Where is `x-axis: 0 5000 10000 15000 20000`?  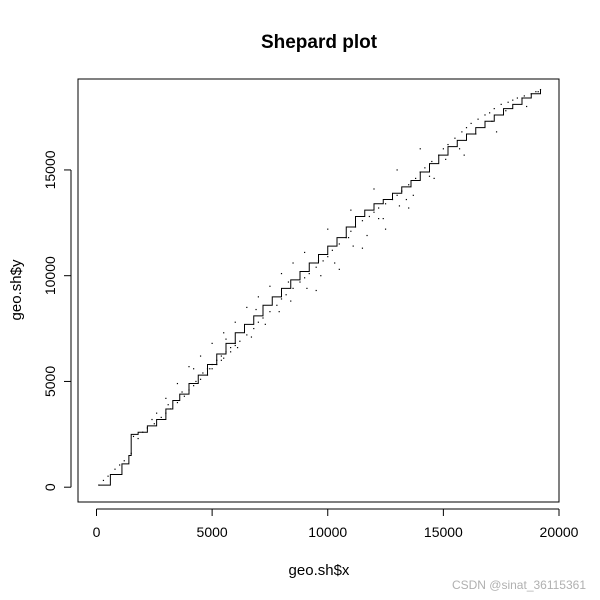 x-axis: 0 5000 10000 15000 20000 is located at coordinates (336, 524).